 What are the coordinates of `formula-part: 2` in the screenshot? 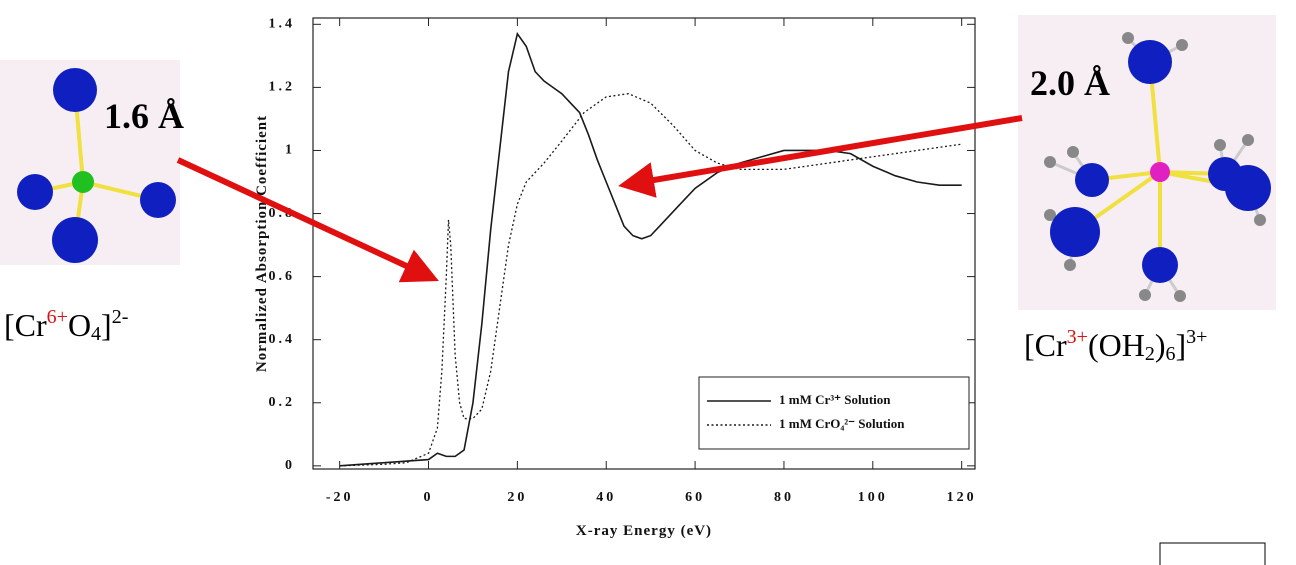 It's located at (1150, 354).